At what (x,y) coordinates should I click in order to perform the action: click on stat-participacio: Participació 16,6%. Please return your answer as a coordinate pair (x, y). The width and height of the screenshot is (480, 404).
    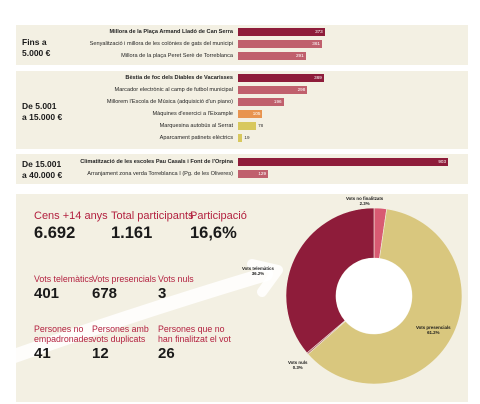
    Looking at the image, I should click on (218, 226).